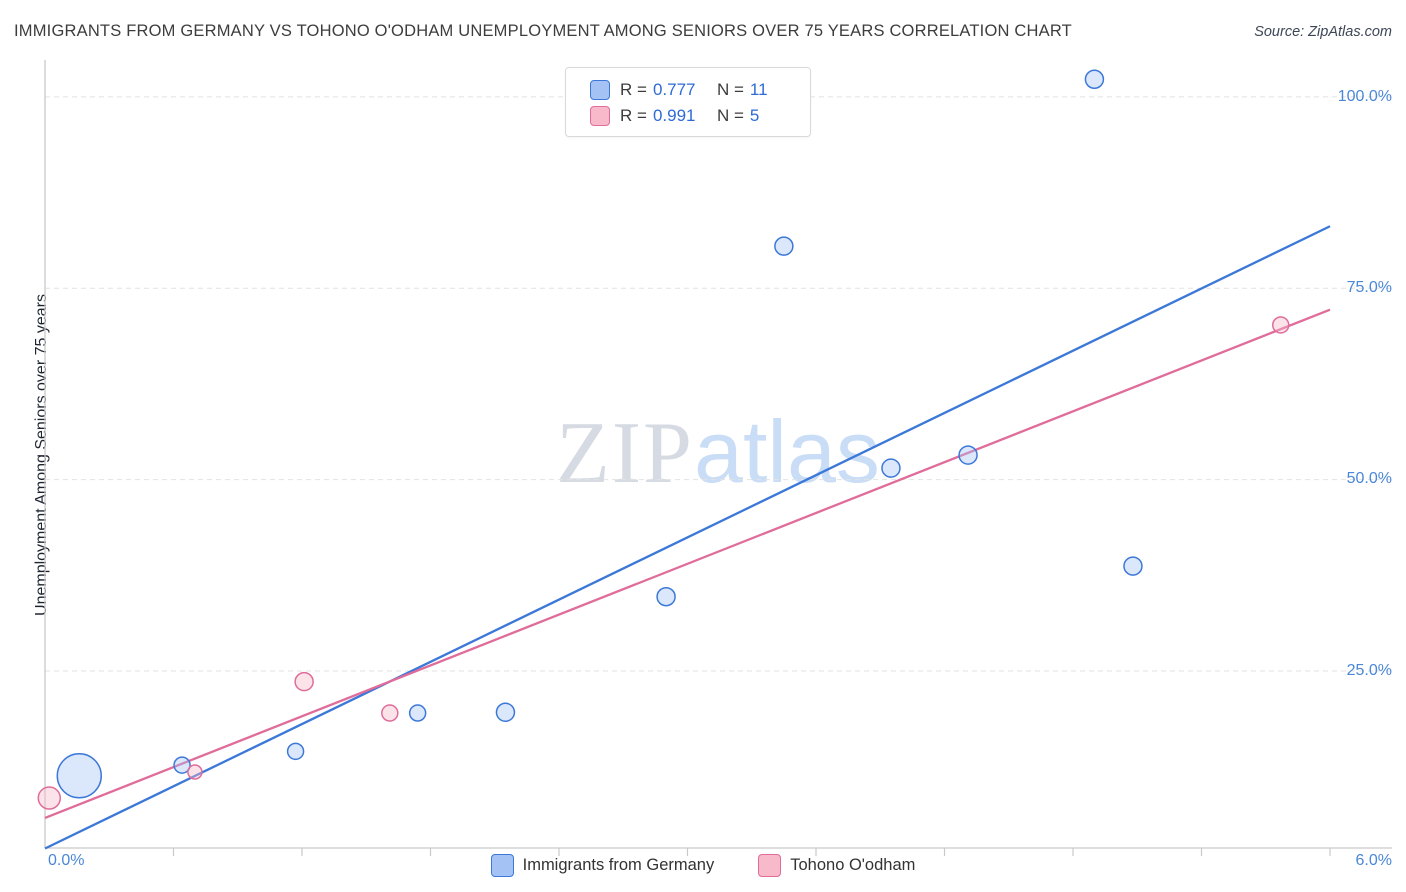 This screenshot has height=892, width=1406. I want to click on legend-item-tohono: Tohono O'odham, so click(837, 865).